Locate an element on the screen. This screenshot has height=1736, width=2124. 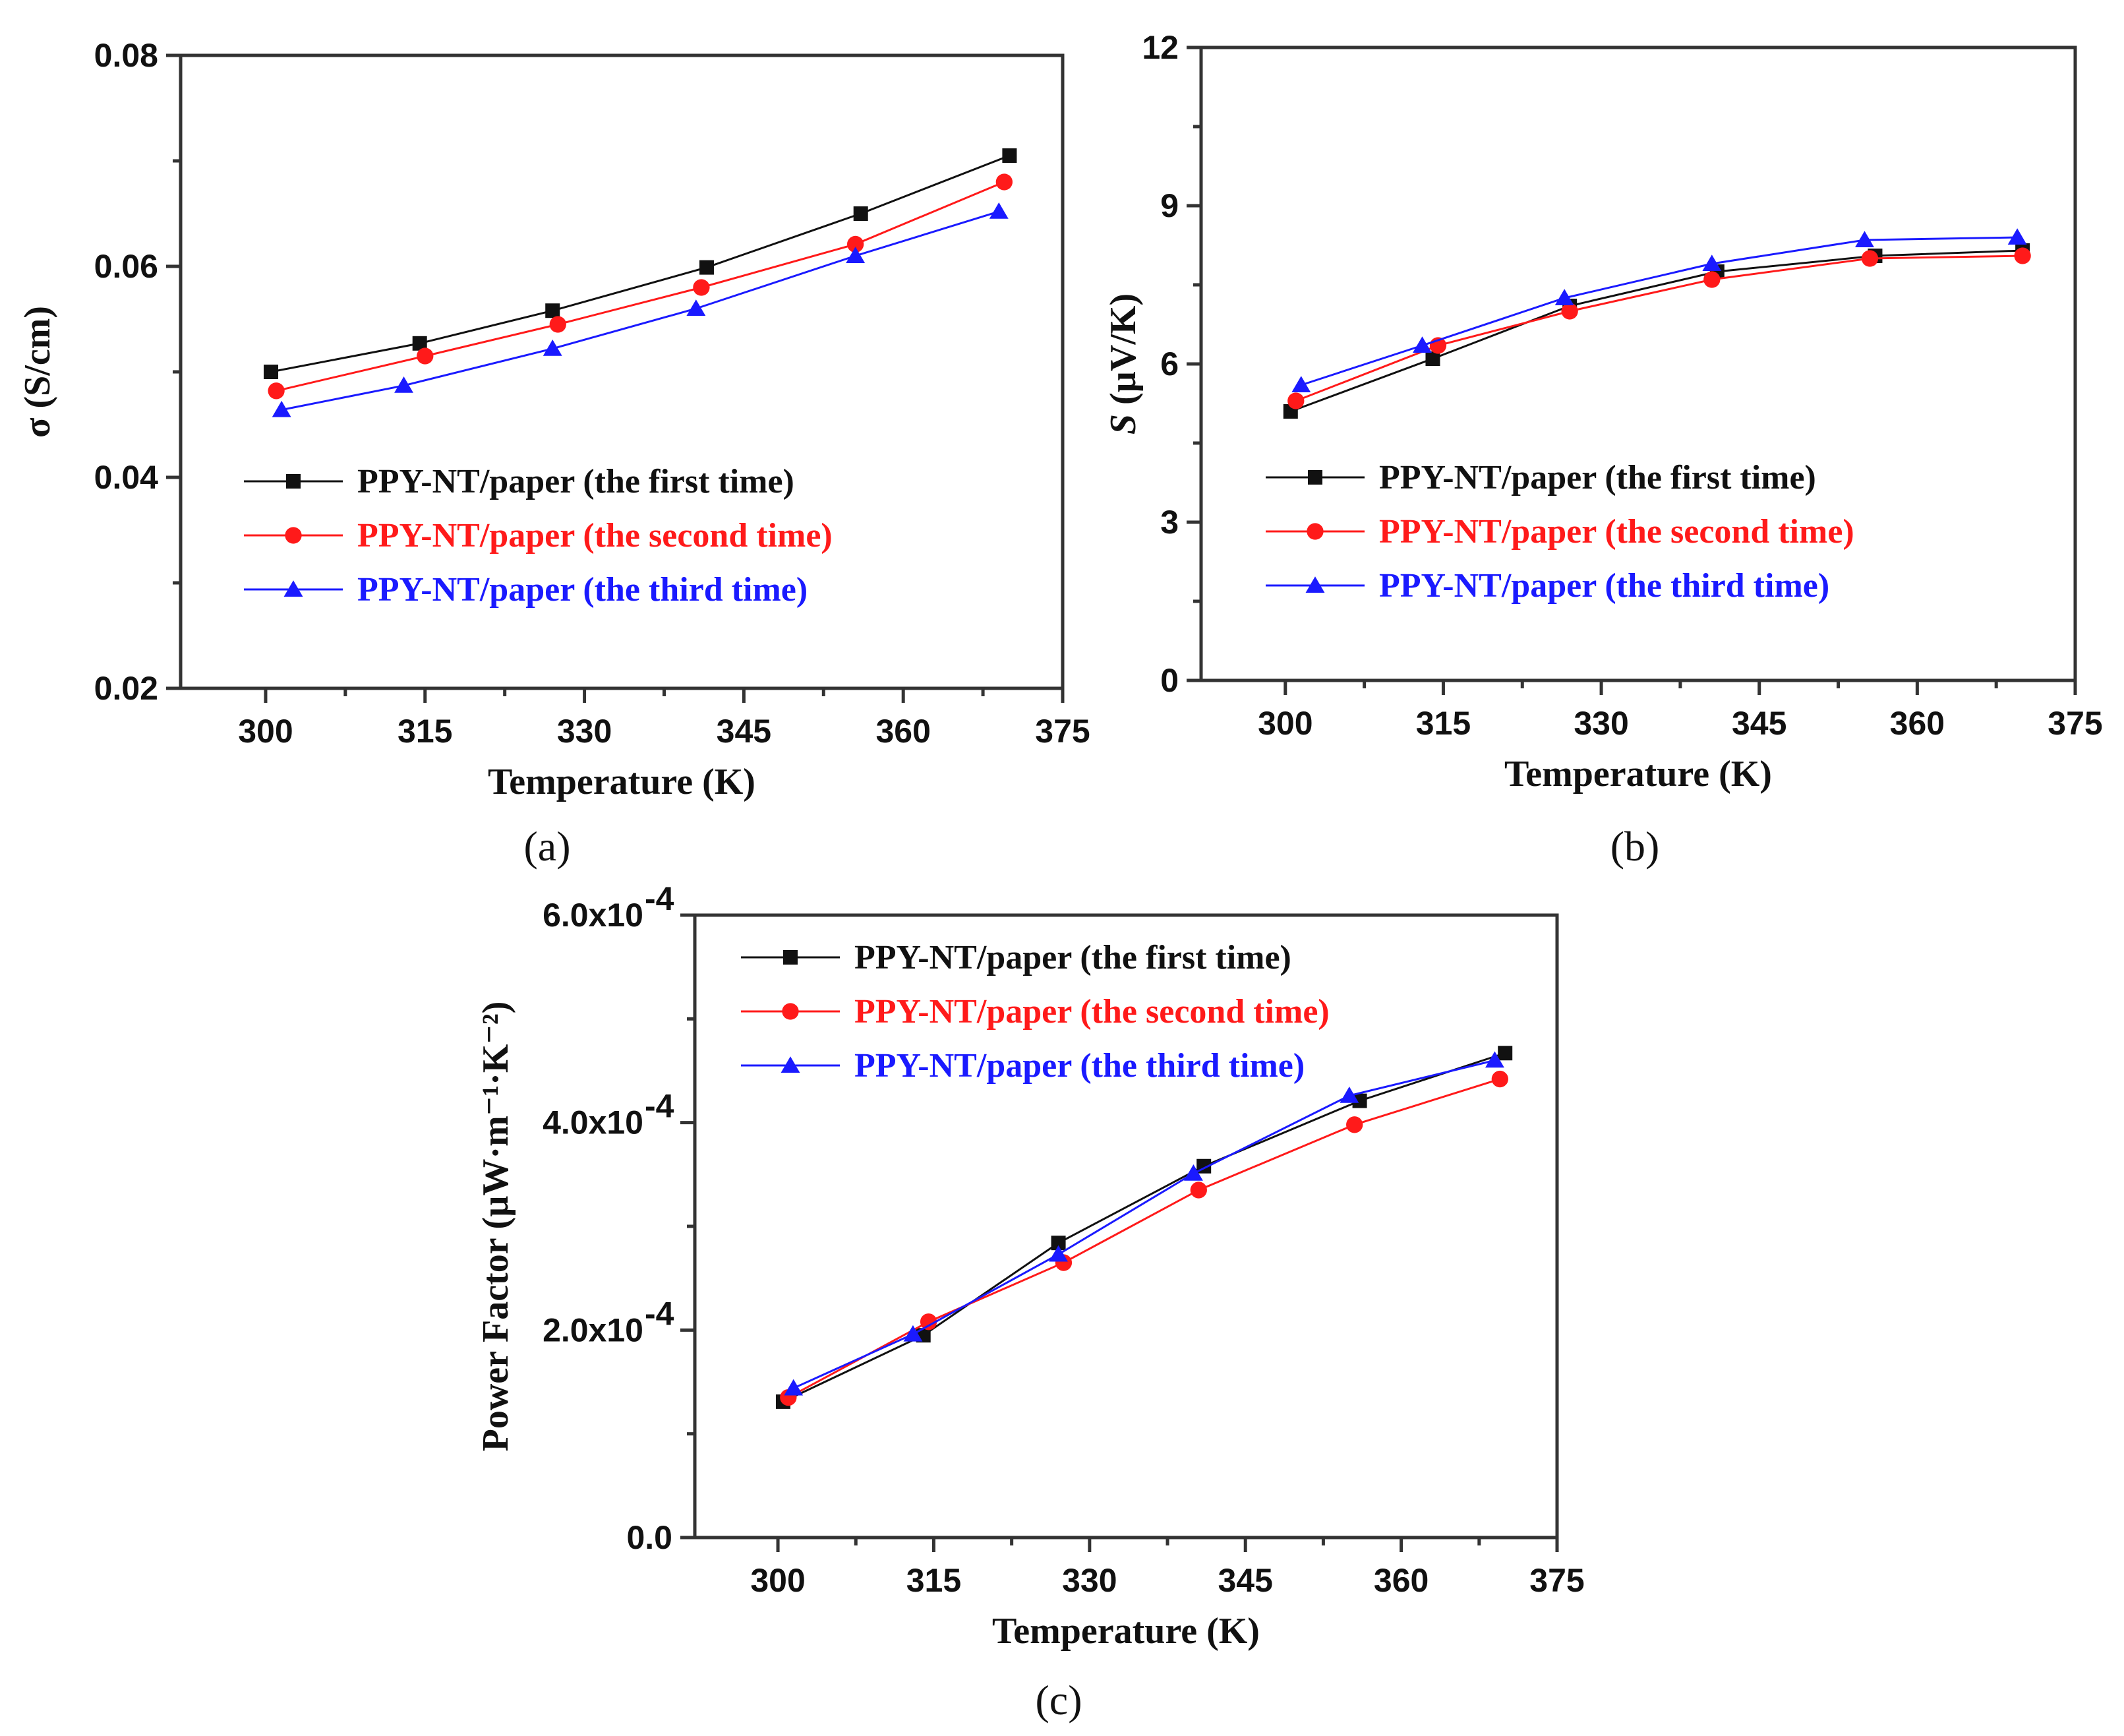
y-axis-title: Power Factor (µW·m⁻¹·K⁻²) is located at coordinates (495, 1227).